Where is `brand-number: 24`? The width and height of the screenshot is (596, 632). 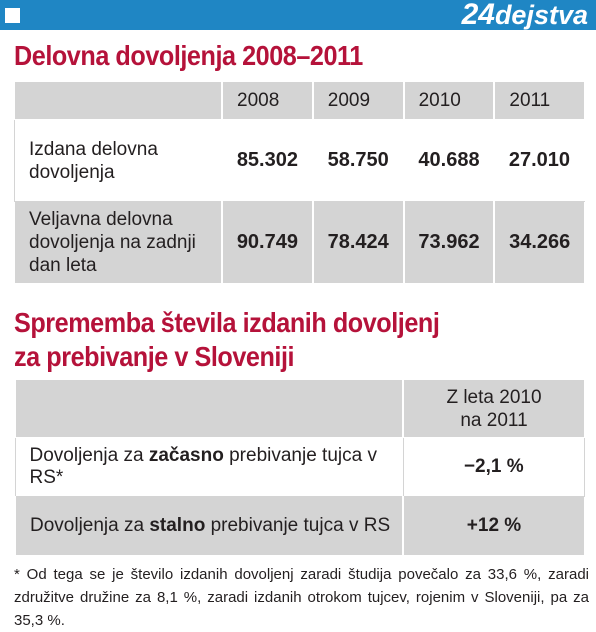
brand-number: 24 is located at coordinates (478, 15).